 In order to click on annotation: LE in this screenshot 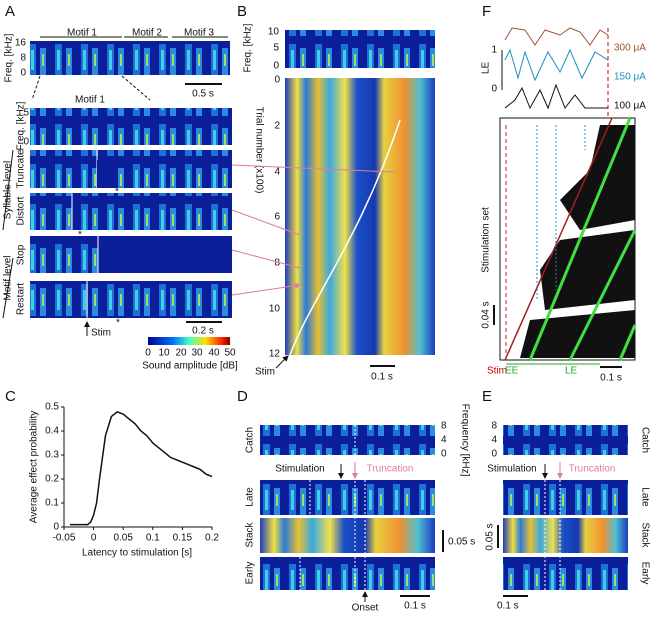, I will do `click(571, 371)`.